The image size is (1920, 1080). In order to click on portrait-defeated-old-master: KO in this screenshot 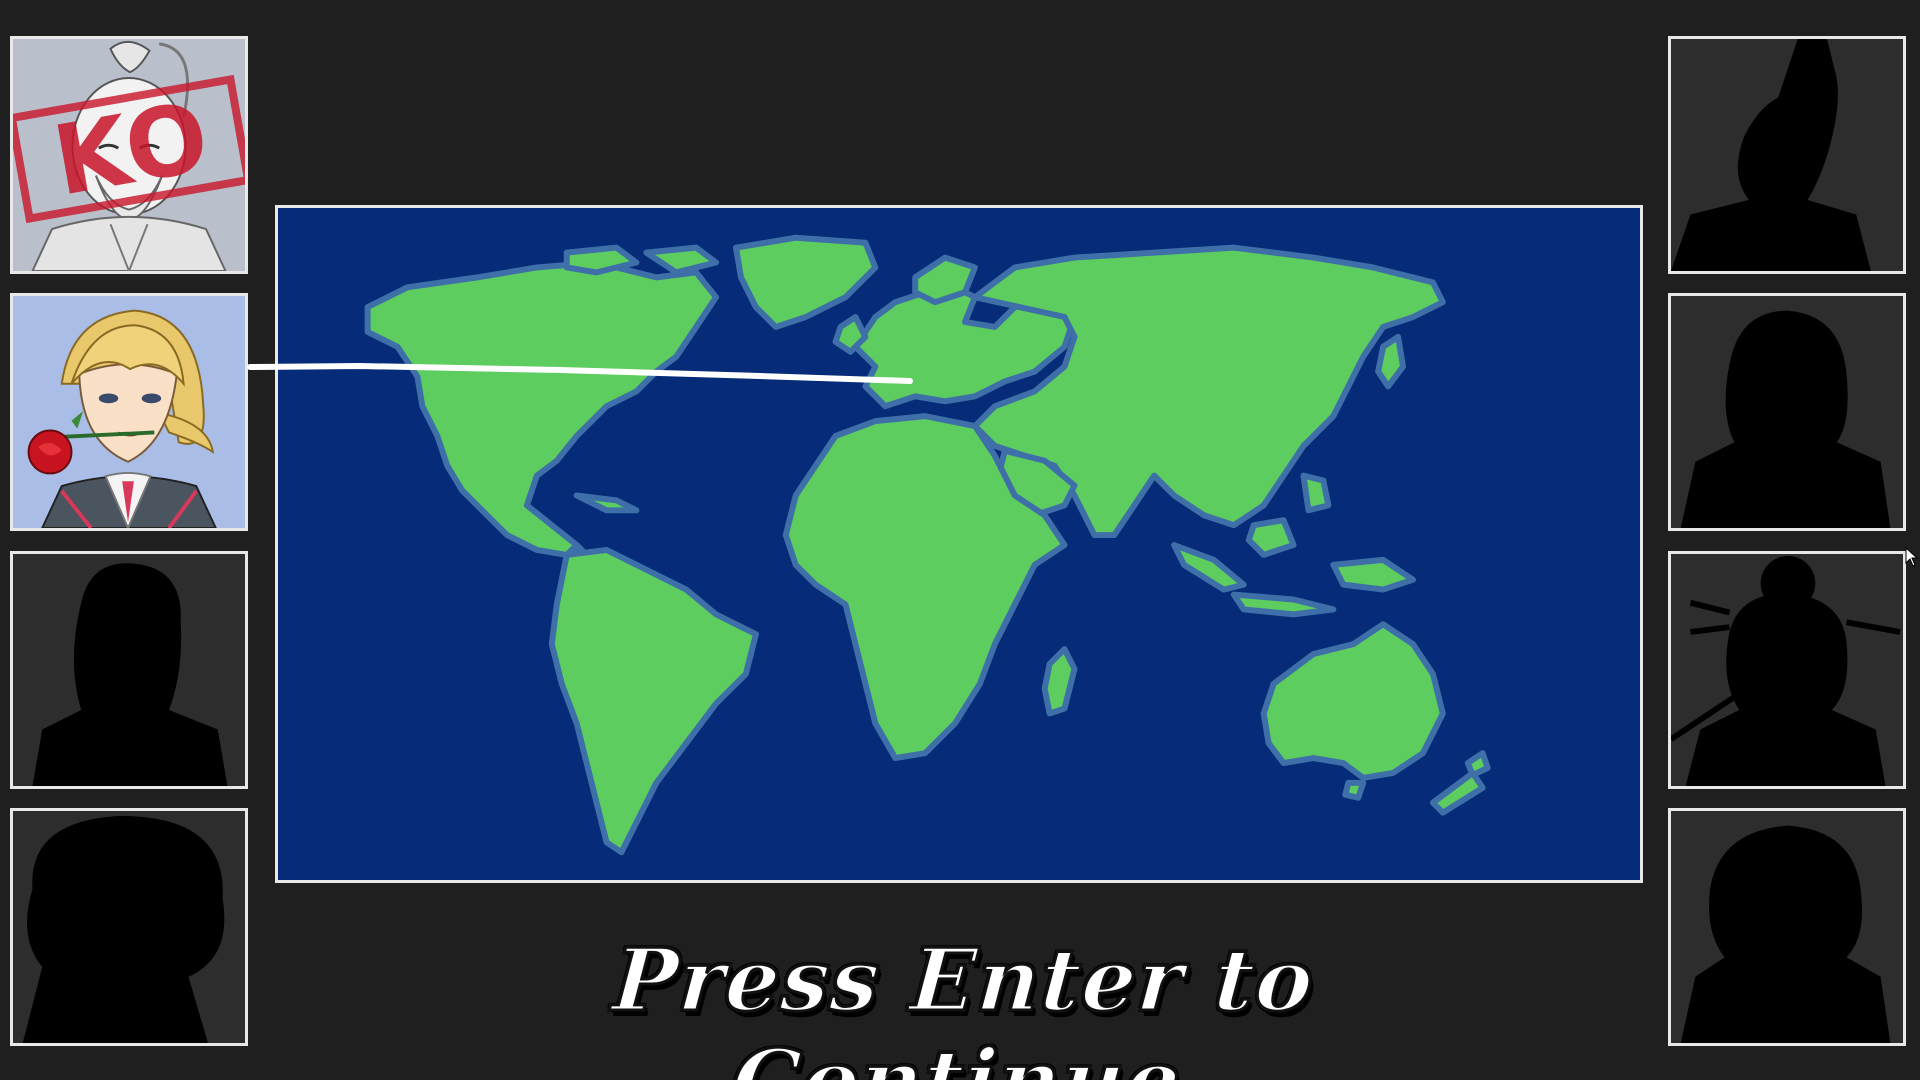, I will do `click(129, 155)`.